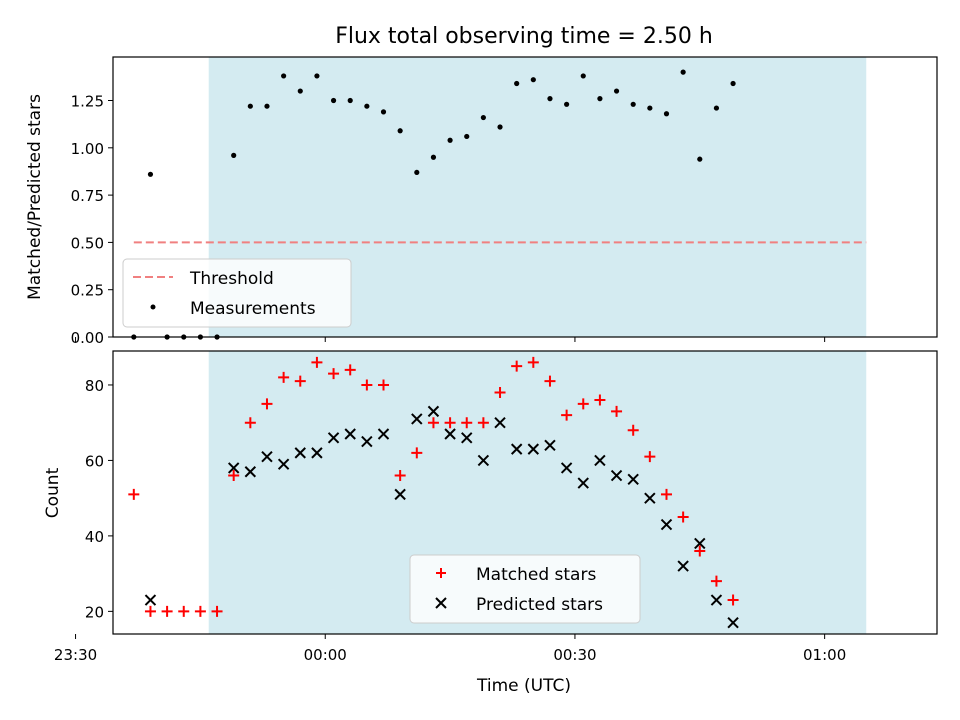 Image resolution: width=960 pixels, height=720 pixels. I want to click on legend-measurements-swatch, so click(153, 307).